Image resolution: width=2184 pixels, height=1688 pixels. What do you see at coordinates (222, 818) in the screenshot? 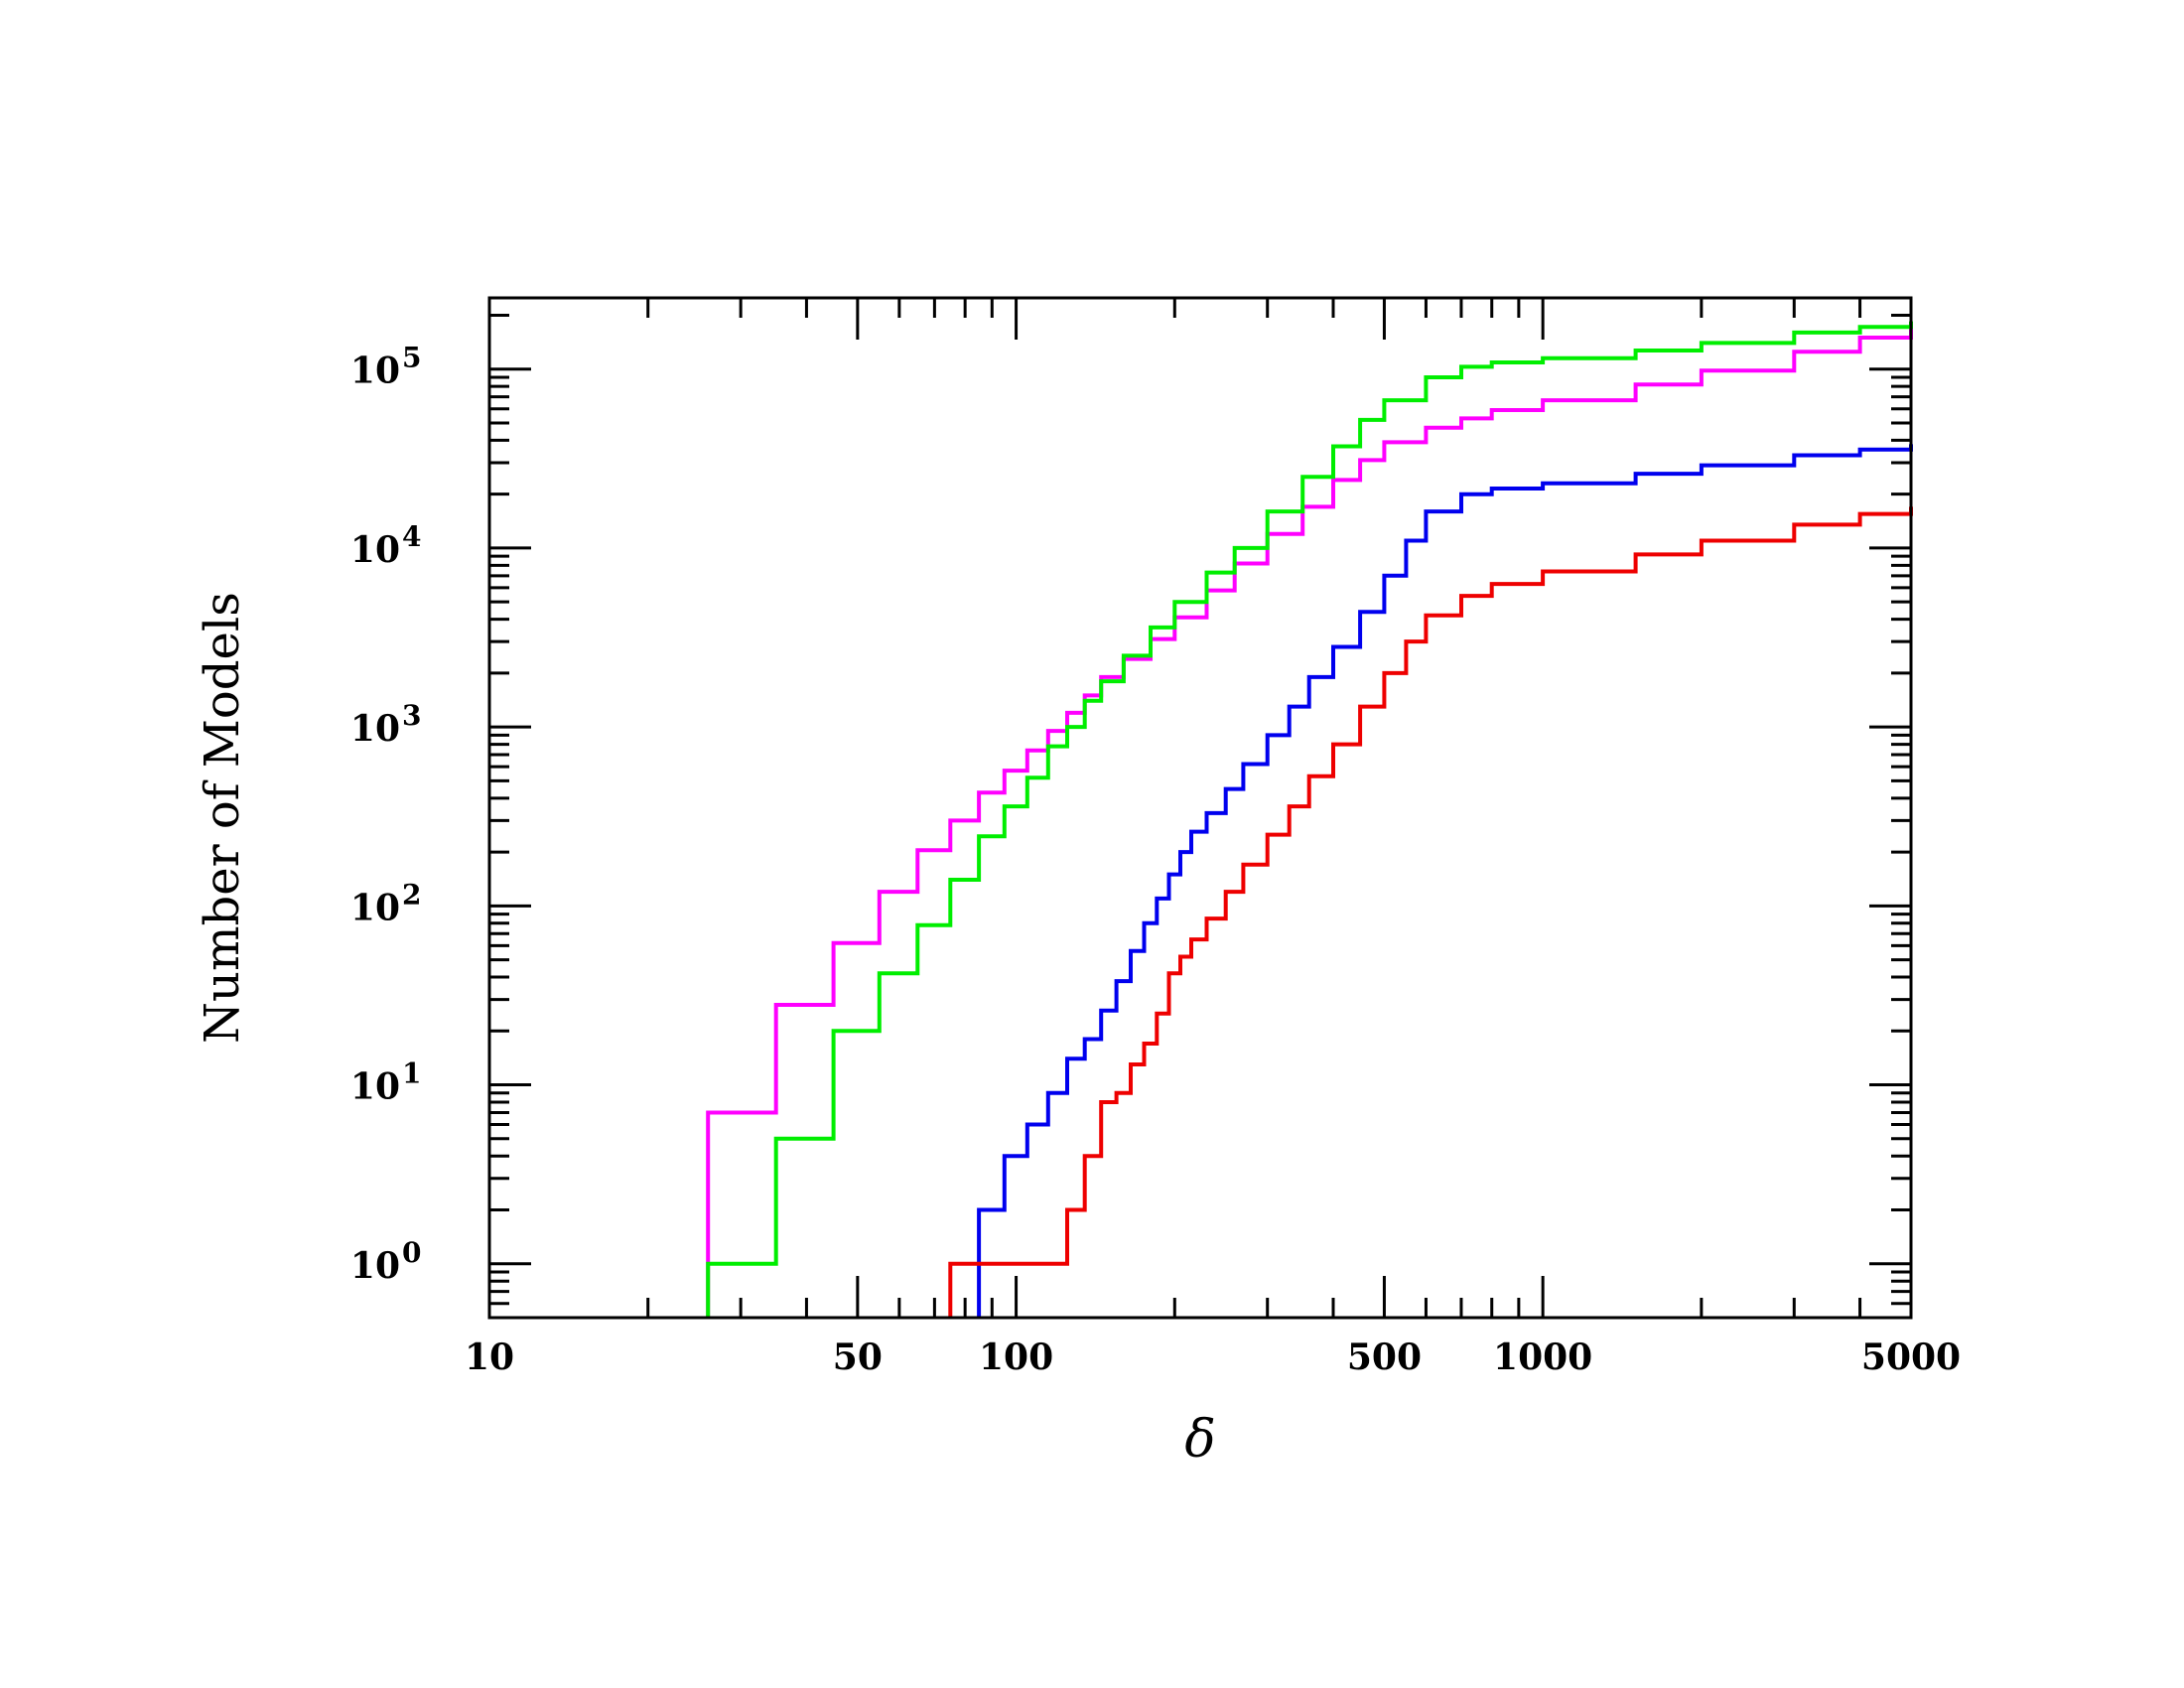
I see `y-axis-title: Number of Models` at bounding box center [222, 818].